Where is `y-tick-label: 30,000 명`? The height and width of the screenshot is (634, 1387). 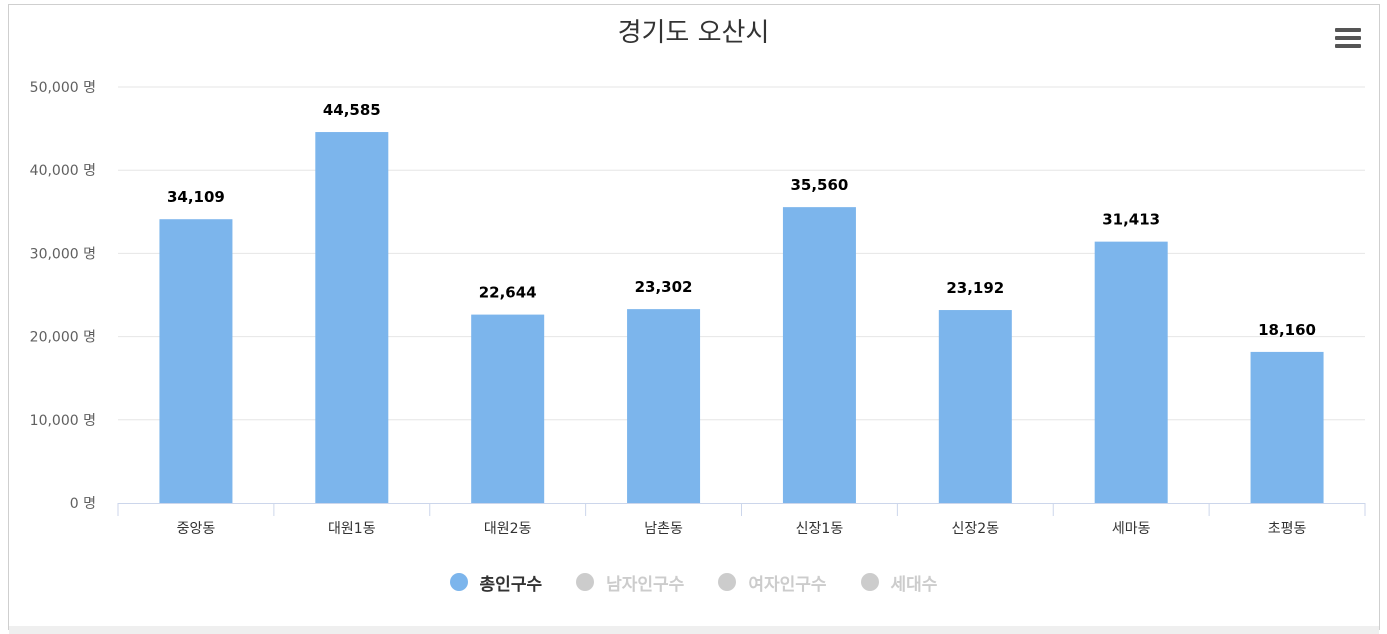 y-tick-label: 30,000 명 is located at coordinates (63, 254).